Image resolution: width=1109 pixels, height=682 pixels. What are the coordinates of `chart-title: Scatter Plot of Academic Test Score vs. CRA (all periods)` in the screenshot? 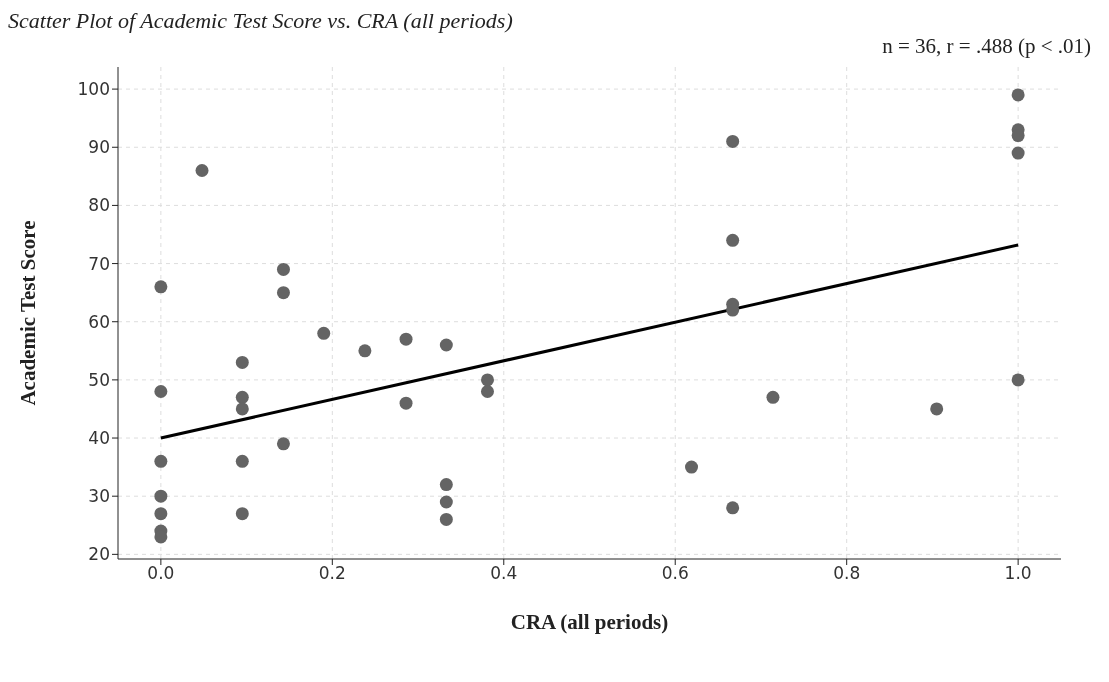 It's located at (261, 21).